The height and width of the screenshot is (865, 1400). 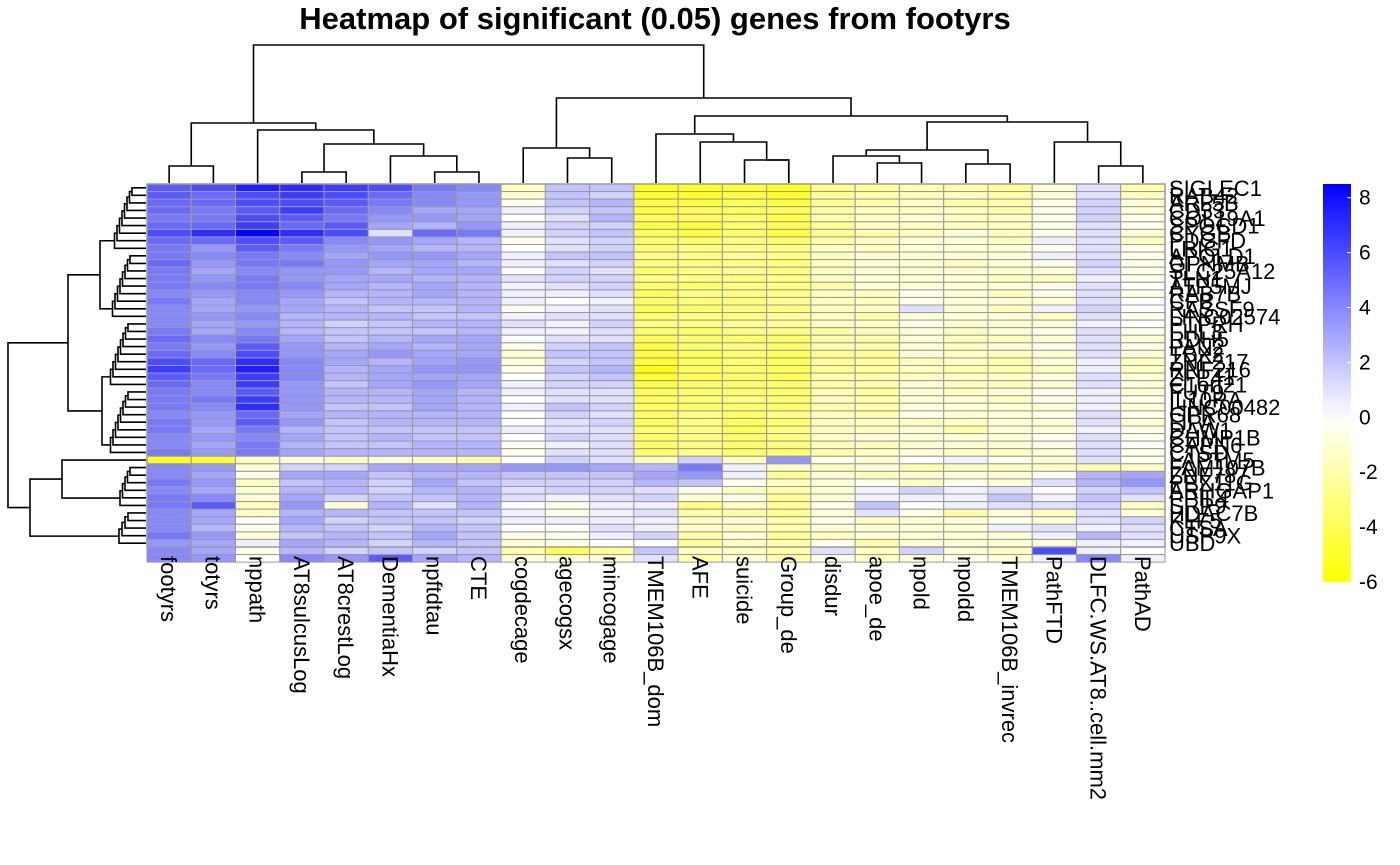 I want to click on row-label: SRP9, so click(x=1197, y=505).